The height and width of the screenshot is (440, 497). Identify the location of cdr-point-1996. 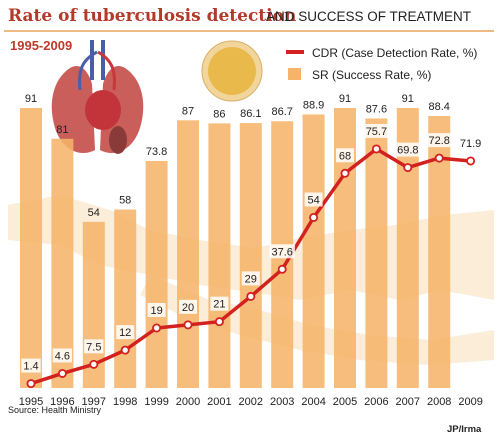
(62, 373).